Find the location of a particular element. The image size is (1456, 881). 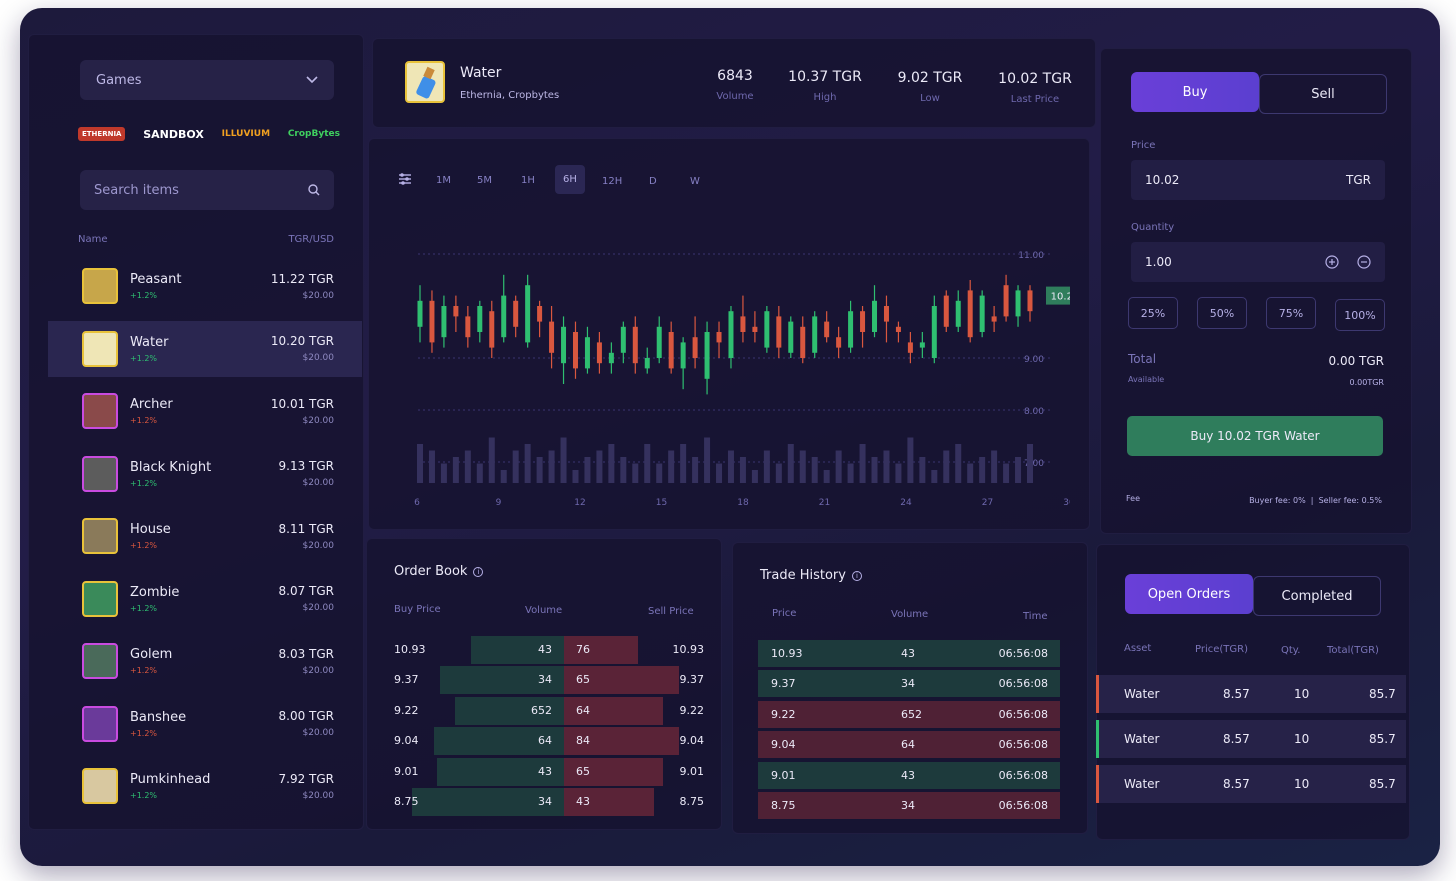

sandbox-logo: SANDBOX is located at coordinates (173, 134).